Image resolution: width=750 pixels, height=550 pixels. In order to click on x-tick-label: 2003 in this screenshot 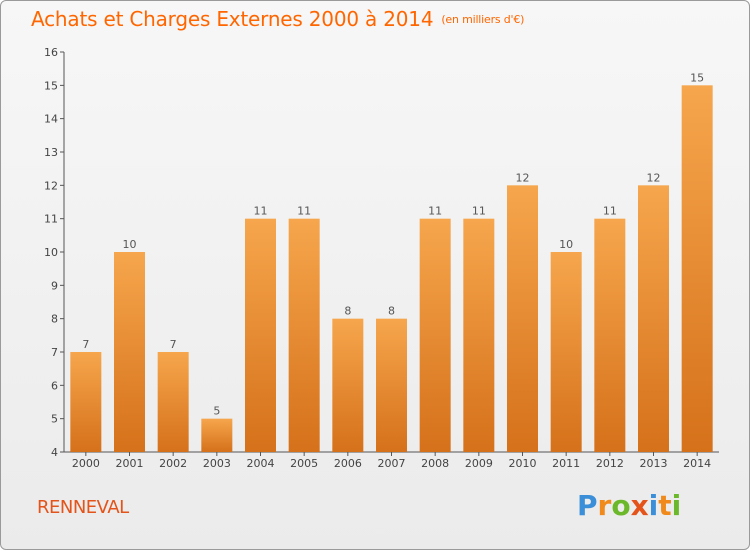, I will do `click(217, 463)`.